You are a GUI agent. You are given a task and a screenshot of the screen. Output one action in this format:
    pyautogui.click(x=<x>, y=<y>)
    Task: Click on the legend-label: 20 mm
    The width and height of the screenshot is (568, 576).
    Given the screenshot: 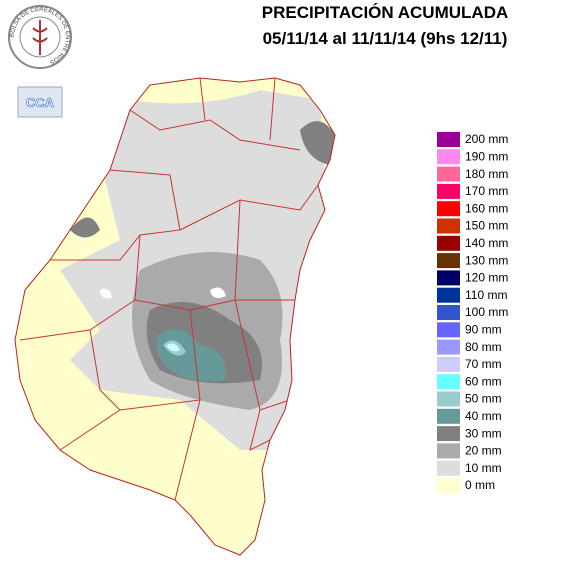 What is the action you would take?
    pyautogui.click(x=483, y=451)
    